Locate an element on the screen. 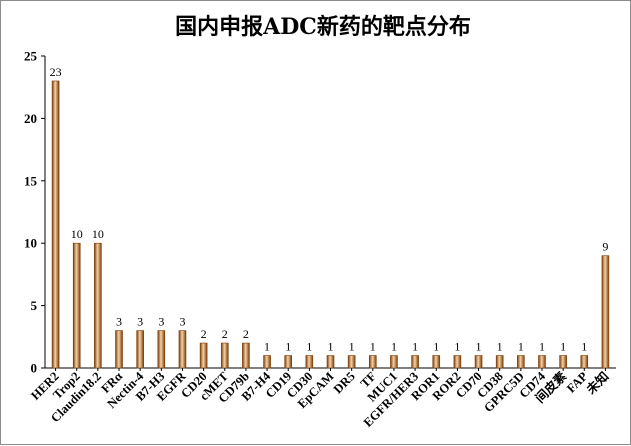 This screenshot has width=631, height=446. y-tick-label: 15 is located at coordinates (31, 180).